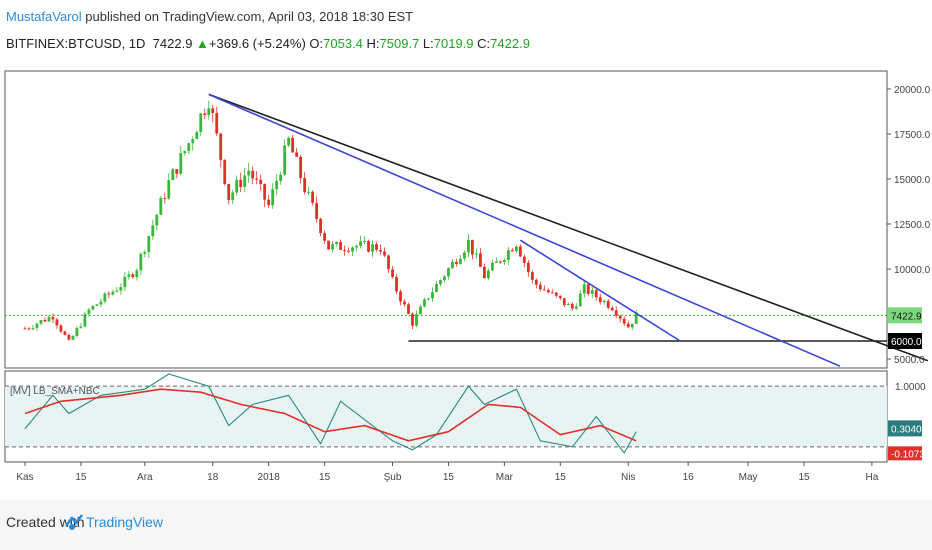 The width and height of the screenshot is (932, 550). I want to click on osc-upper-tag, so click(905, 428).